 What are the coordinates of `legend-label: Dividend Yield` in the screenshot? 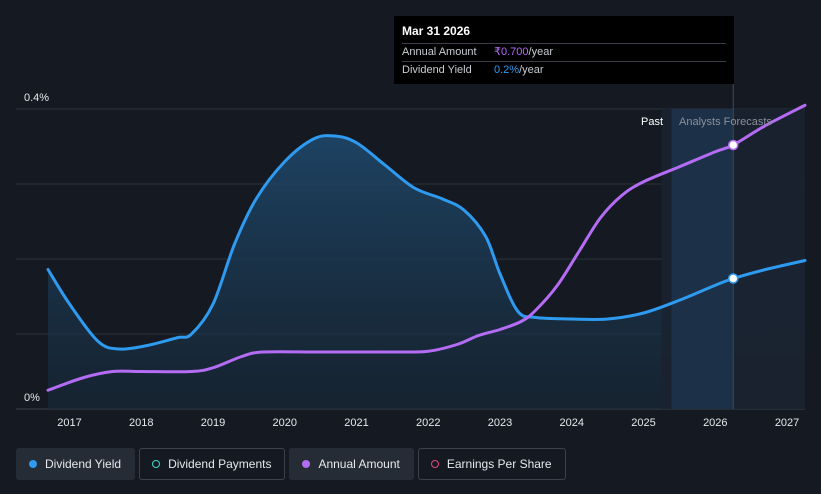 It's located at (83, 464).